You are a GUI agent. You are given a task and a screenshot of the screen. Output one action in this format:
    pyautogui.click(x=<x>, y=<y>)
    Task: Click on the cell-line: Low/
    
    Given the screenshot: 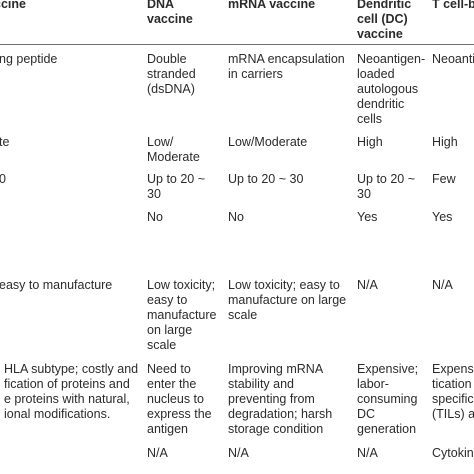 What is the action you would take?
    pyautogui.click(x=160, y=142)
    